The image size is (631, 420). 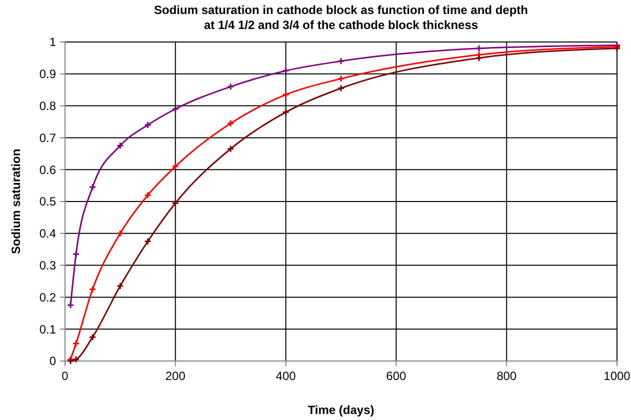 What do you see at coordinates (286, 376) in the screenshot?
I see `x-tick-label: 400` at bounding box center [286, 376].